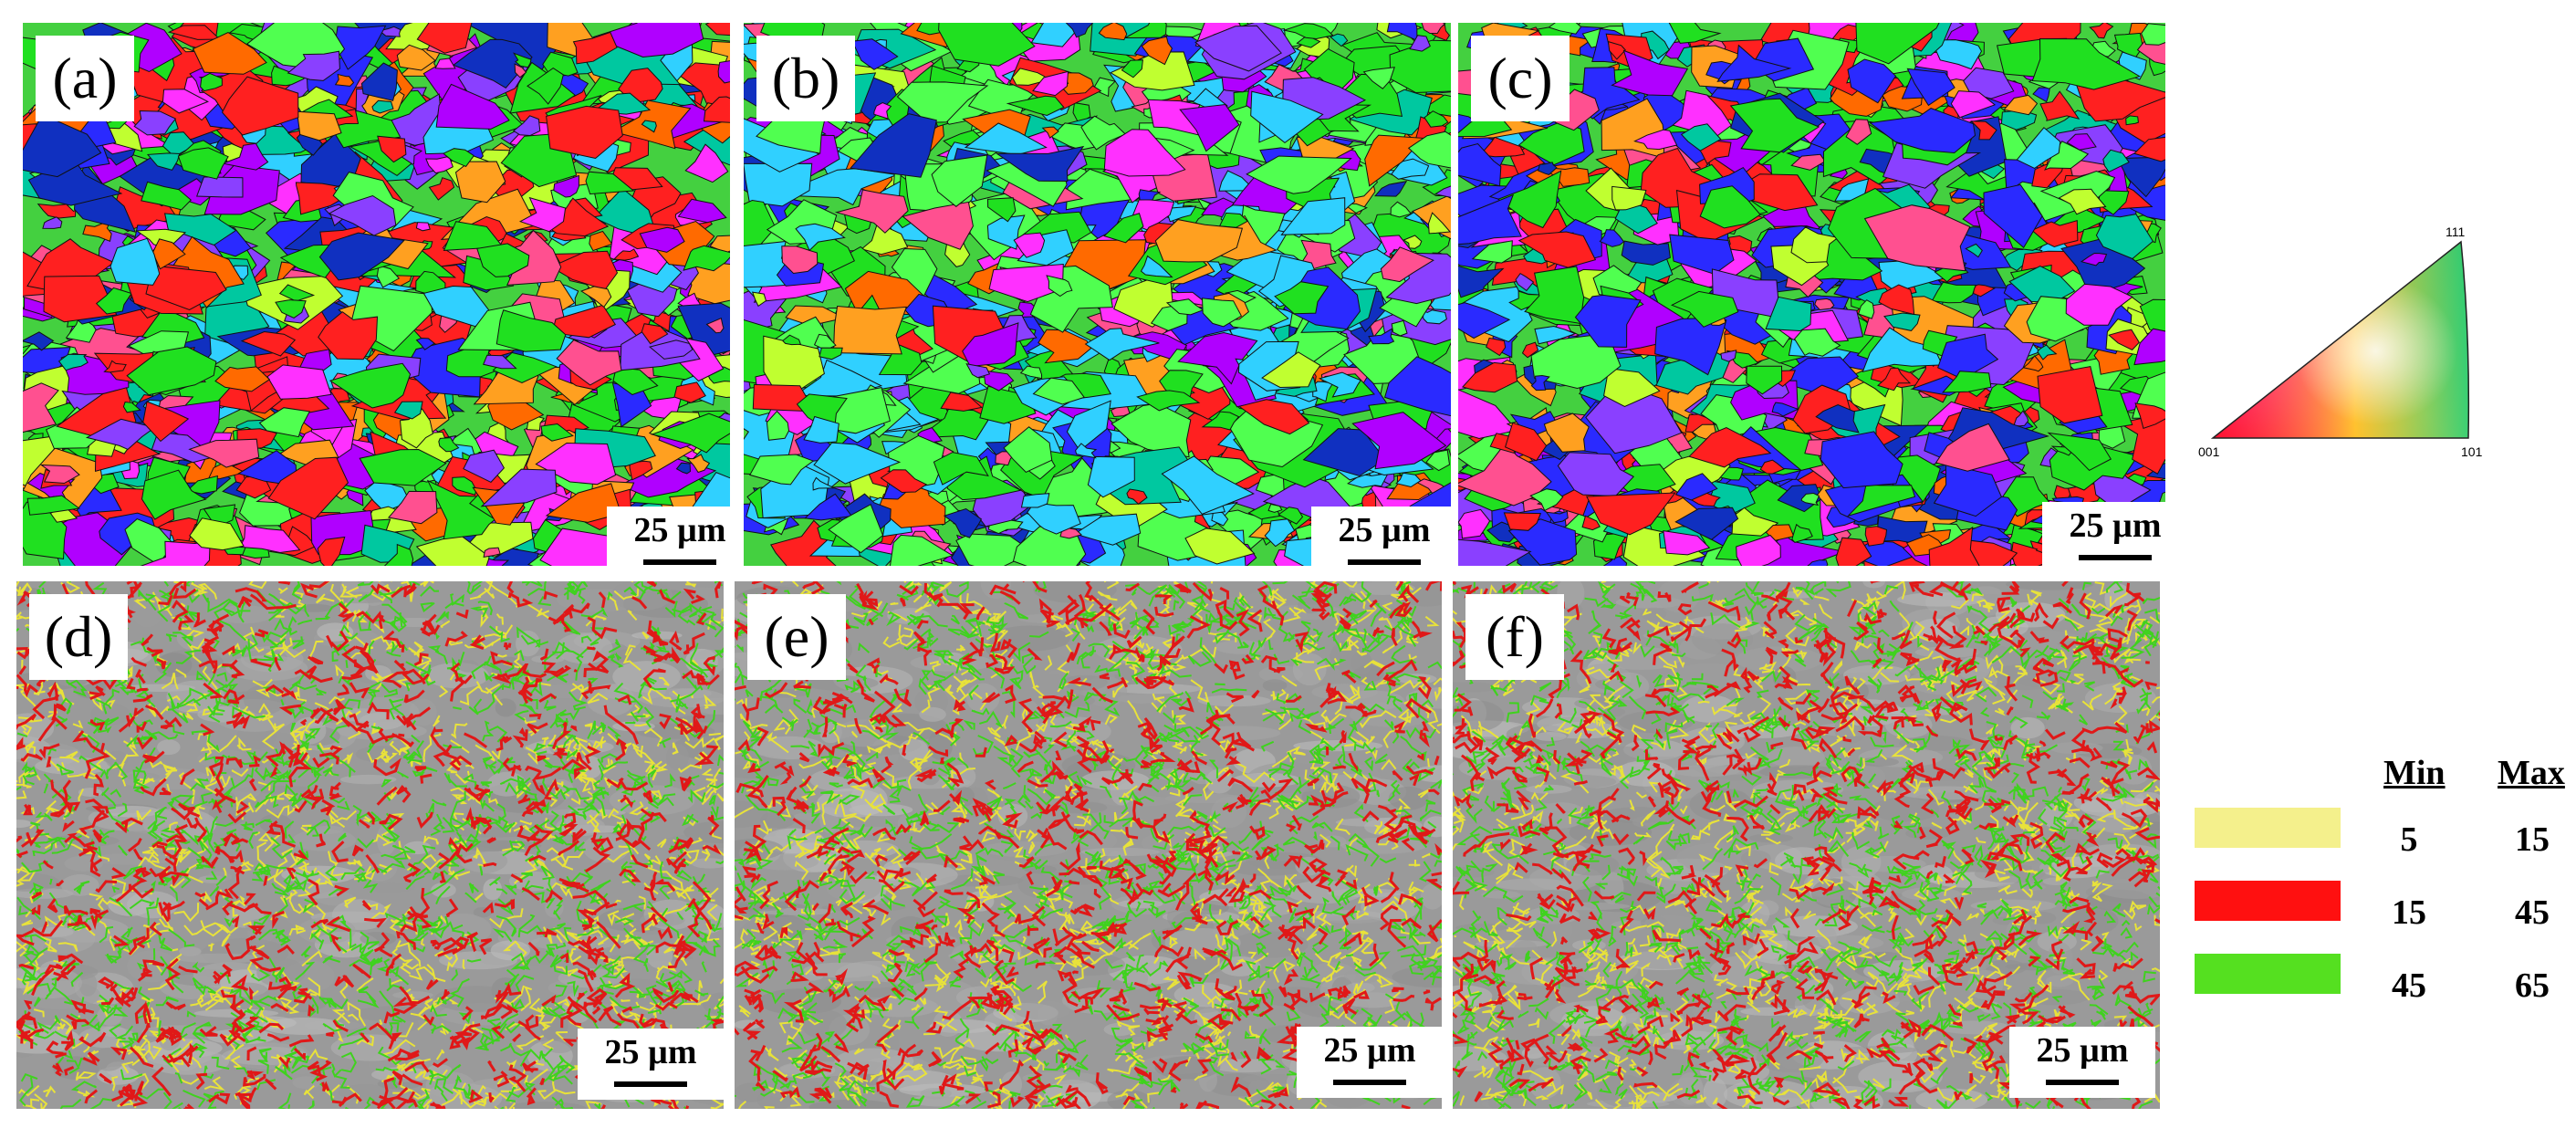 Image resolution: width=2576 pixels, height=1128 pixels. What do you see at coordinates (2409, 912) in the screenshot?
I see `legend-min-mid: 15` at bounding box center [2409, 912].